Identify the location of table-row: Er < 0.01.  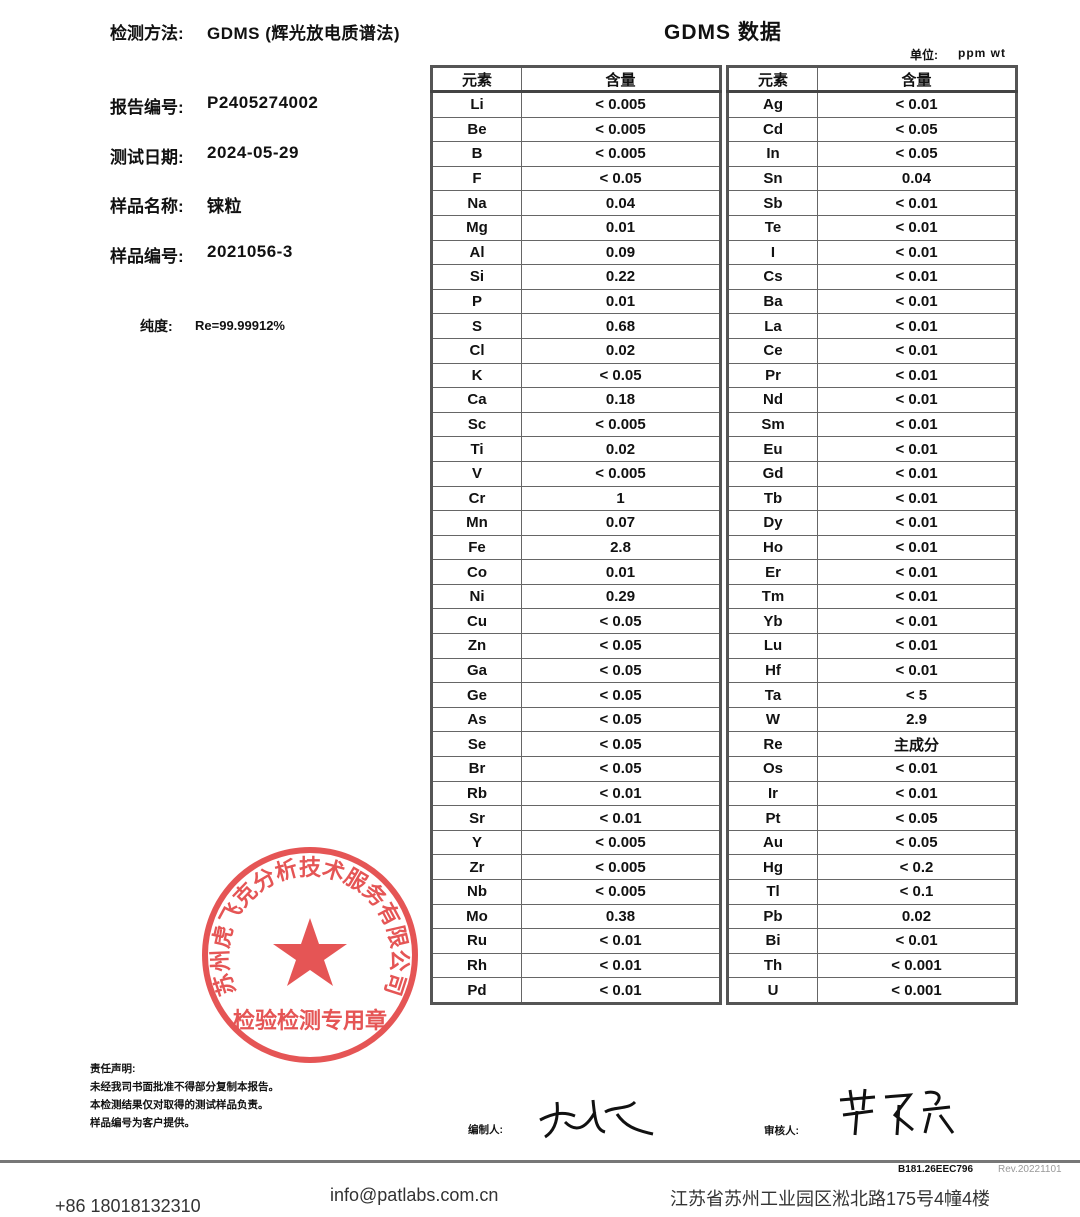
(872, 572).